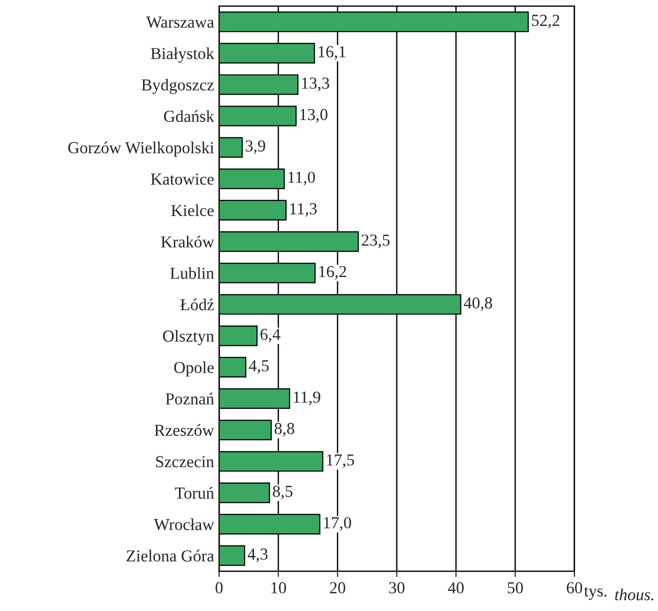 The height and width of the screenshot is (611, 658). What do you see at coordinates (192, 210) in the screenshot?
I see `y-tick-label: Kielce` at bounding box center [192, 210].